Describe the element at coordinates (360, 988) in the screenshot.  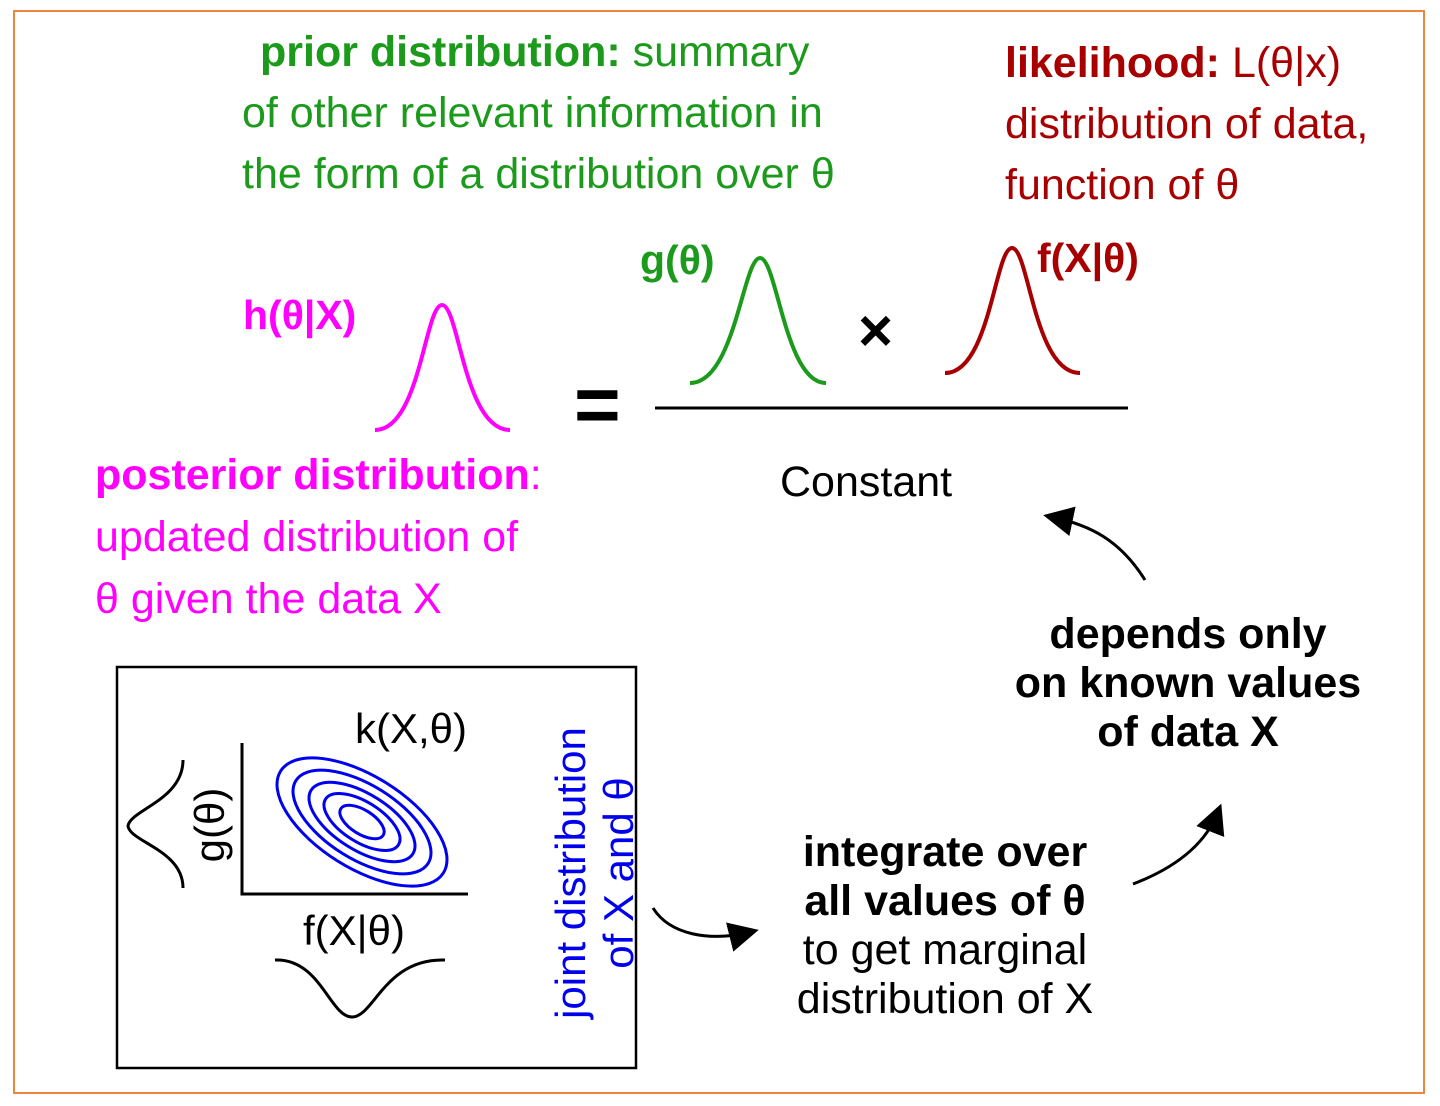
I see `marginal-likelihood-curve` at that location.